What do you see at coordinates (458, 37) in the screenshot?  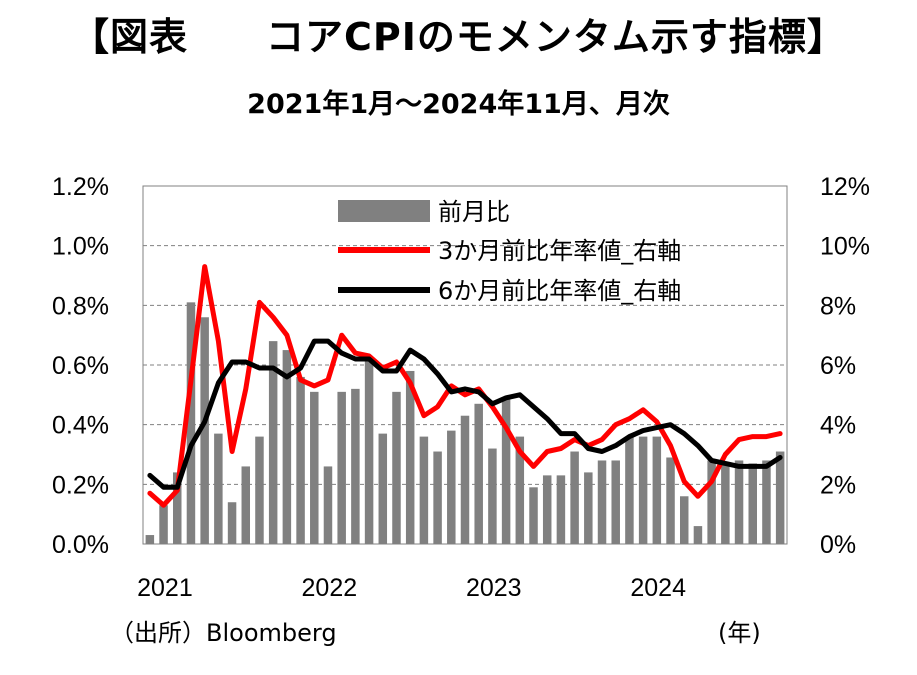 I see `chart-title: 【図表 コアCPIのモメンタム示す指標】` at bounding box center [458, 37].